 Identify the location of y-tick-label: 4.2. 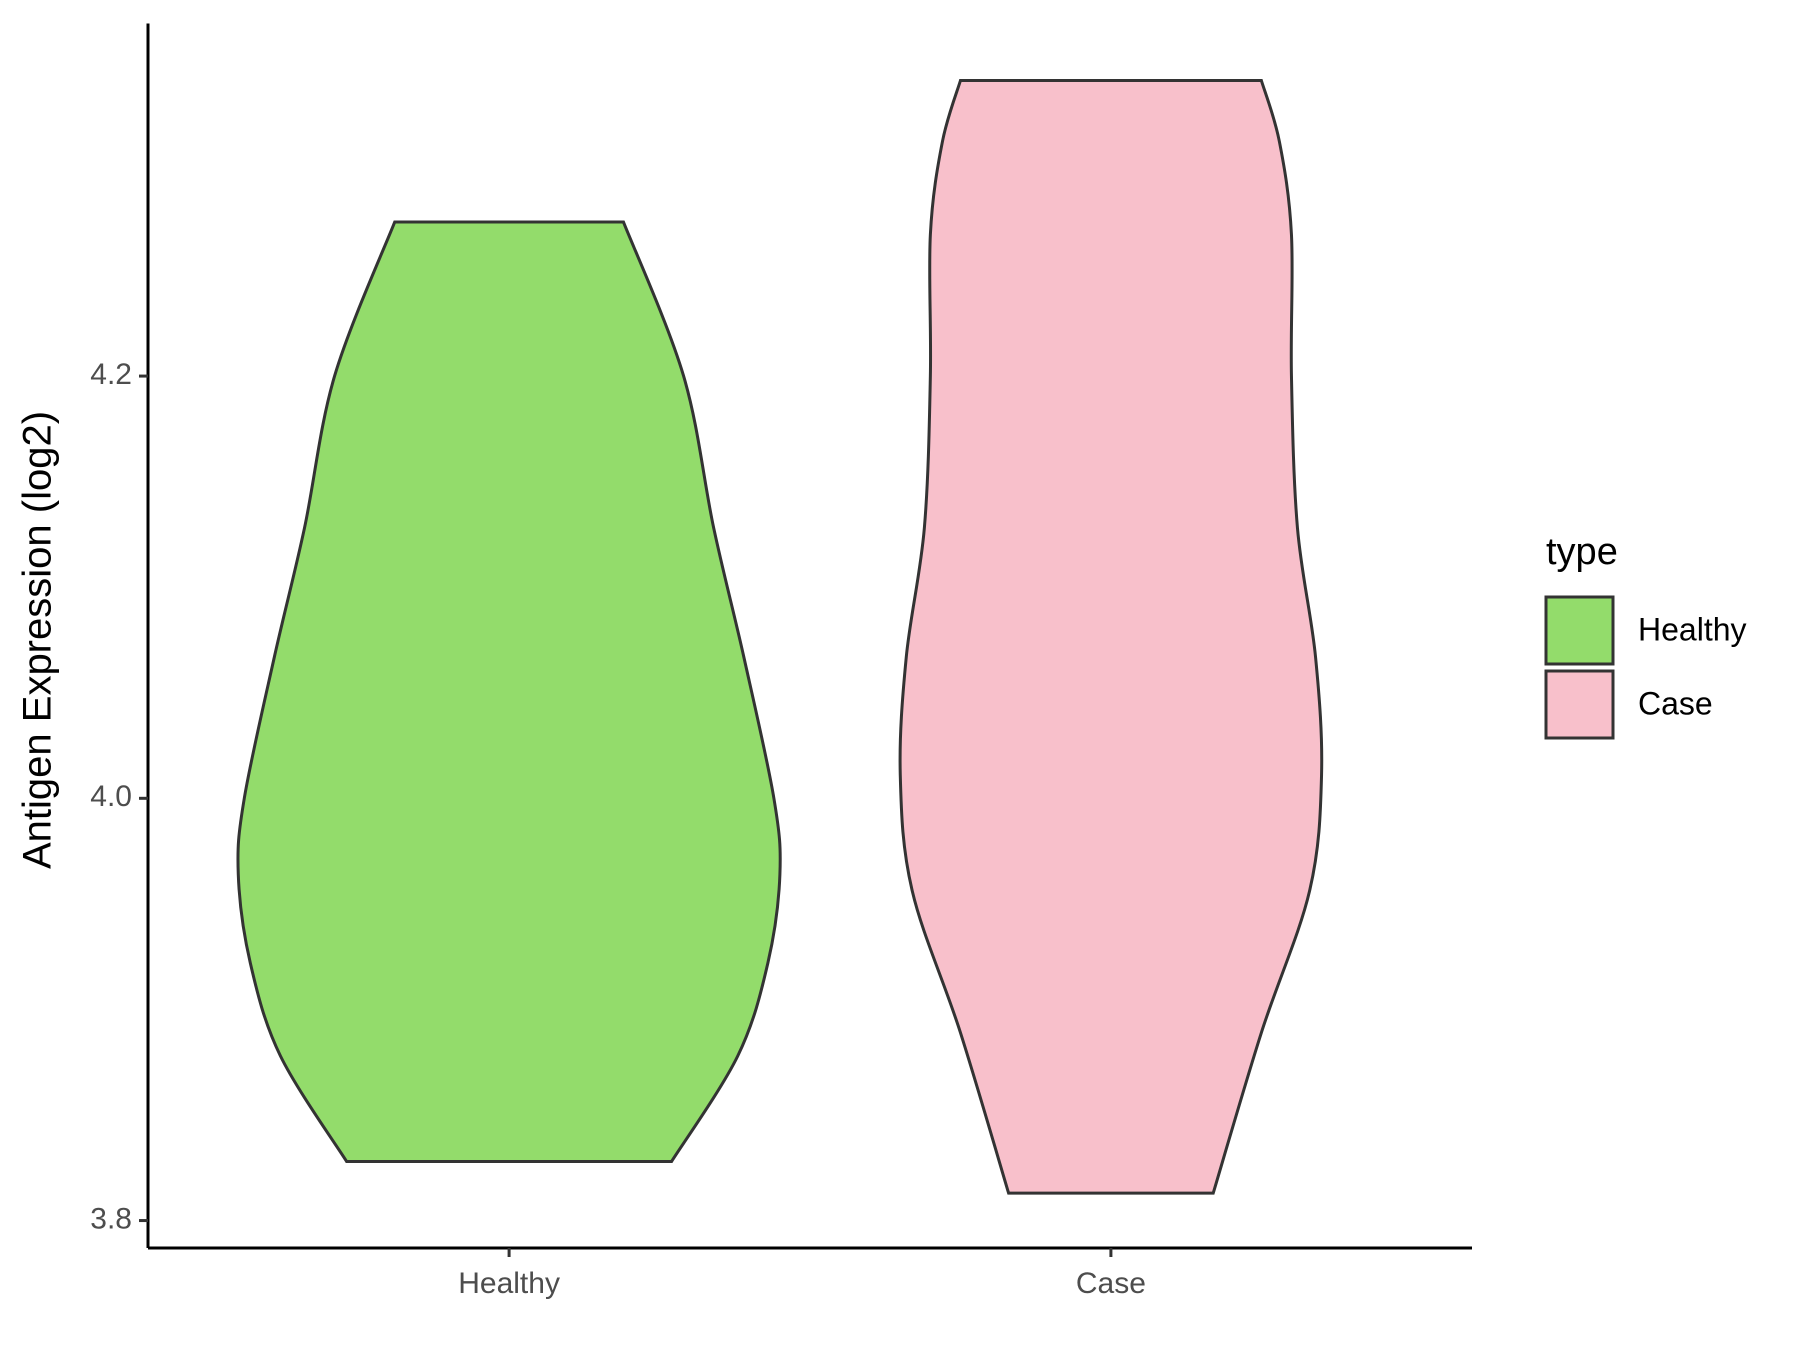
(111, 374).